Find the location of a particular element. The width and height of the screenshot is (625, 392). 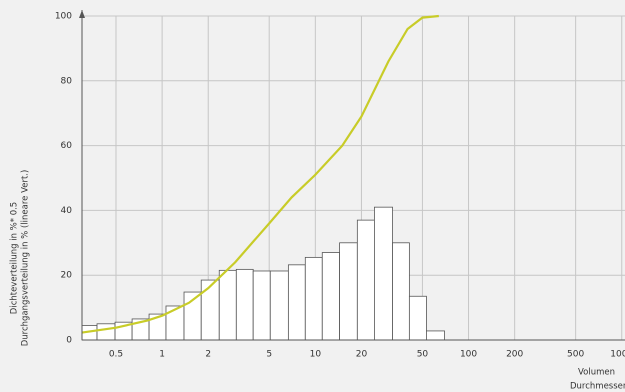

y-axis-label: Dichteverteilung in %* 0.5 is located at coordinates (15, 258).